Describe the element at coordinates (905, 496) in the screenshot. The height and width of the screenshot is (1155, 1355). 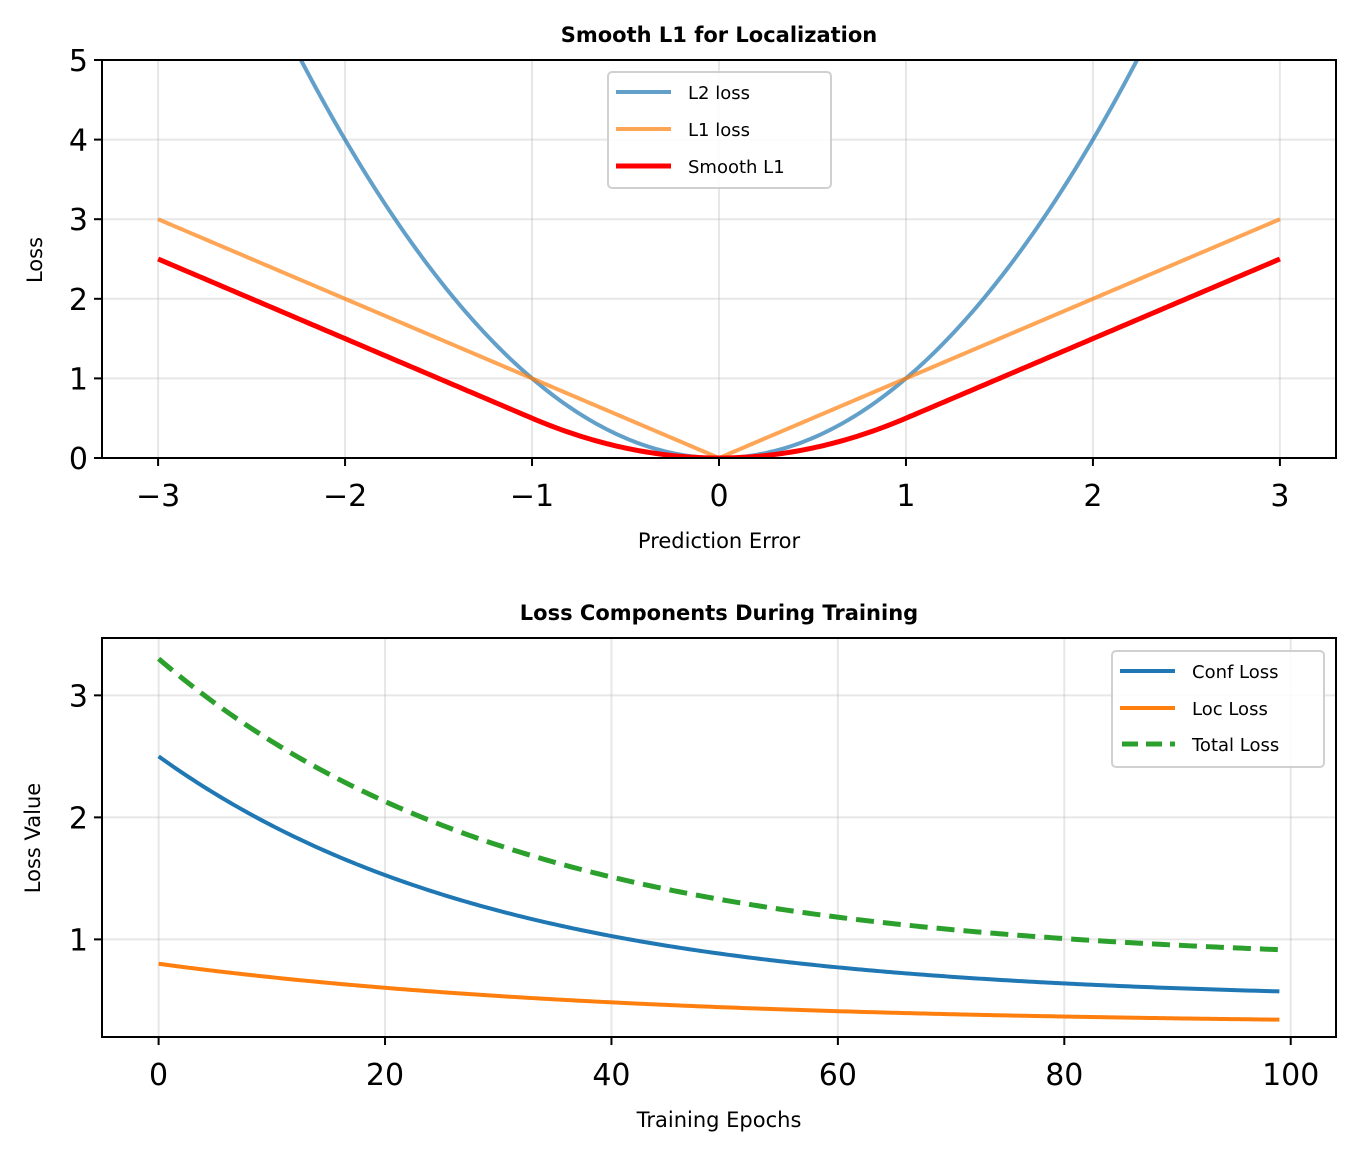
I see `x-tick-label: 1` at that location.